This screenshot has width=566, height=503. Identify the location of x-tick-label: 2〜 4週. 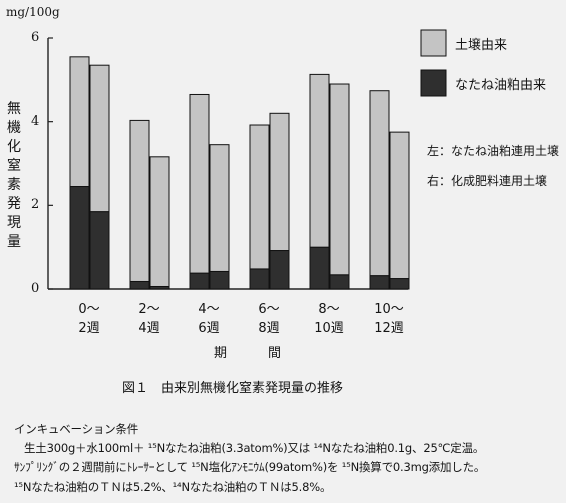
(149, 319).